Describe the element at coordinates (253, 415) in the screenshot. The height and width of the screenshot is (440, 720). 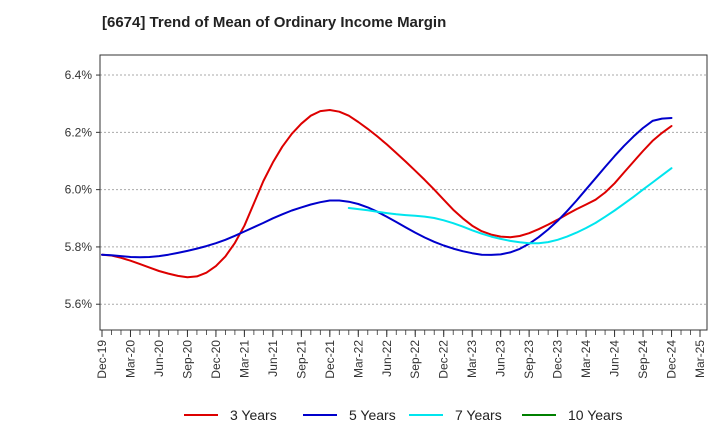
I see `legend-label: 3 Years` at that location.